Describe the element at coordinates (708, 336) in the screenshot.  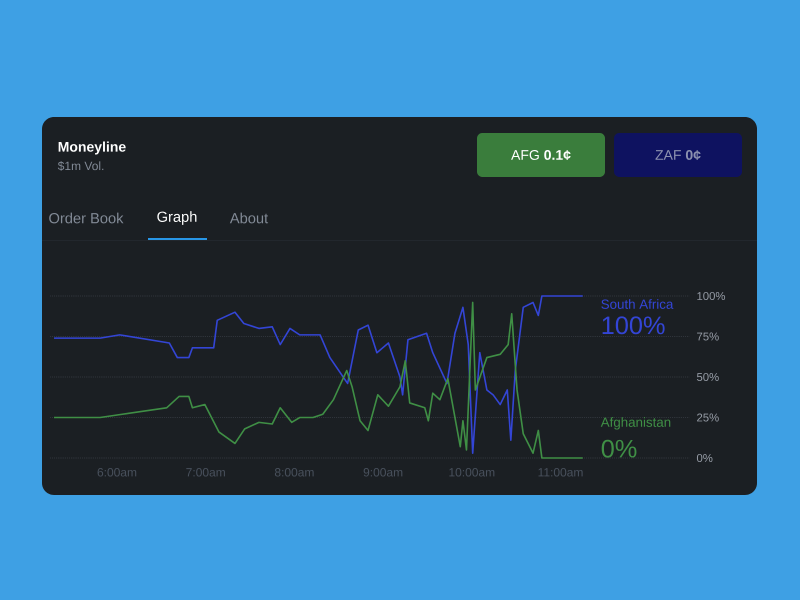
I see `y-tick-label: 75%` at that location.